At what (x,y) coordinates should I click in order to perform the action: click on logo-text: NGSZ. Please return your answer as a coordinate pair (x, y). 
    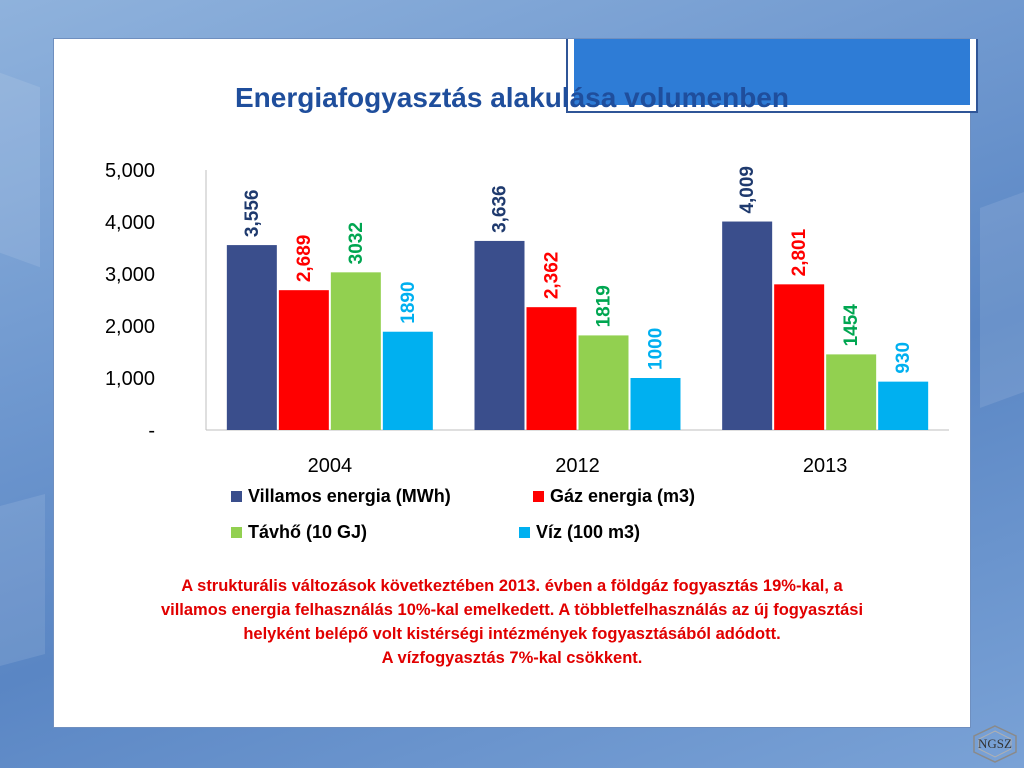
    Looking at the image, I should click on (995, 743).